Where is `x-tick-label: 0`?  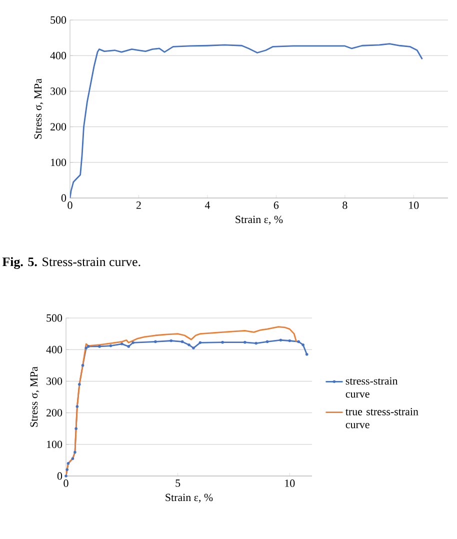 x-tick-label: 0 is located at coordinates (70, 205).